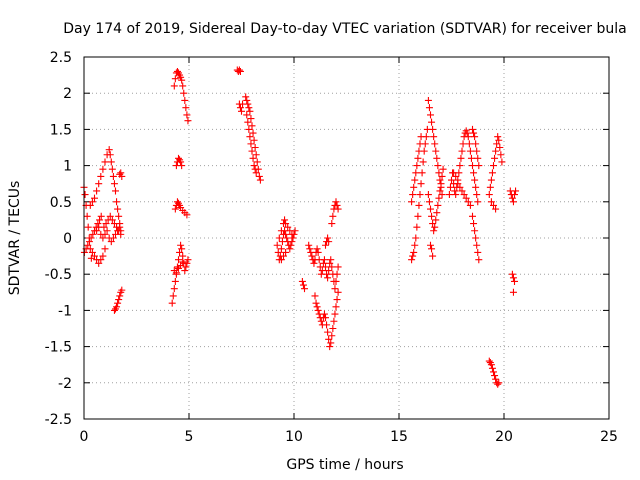  I want to click on x-tick-label: 5, so click(189, 437).